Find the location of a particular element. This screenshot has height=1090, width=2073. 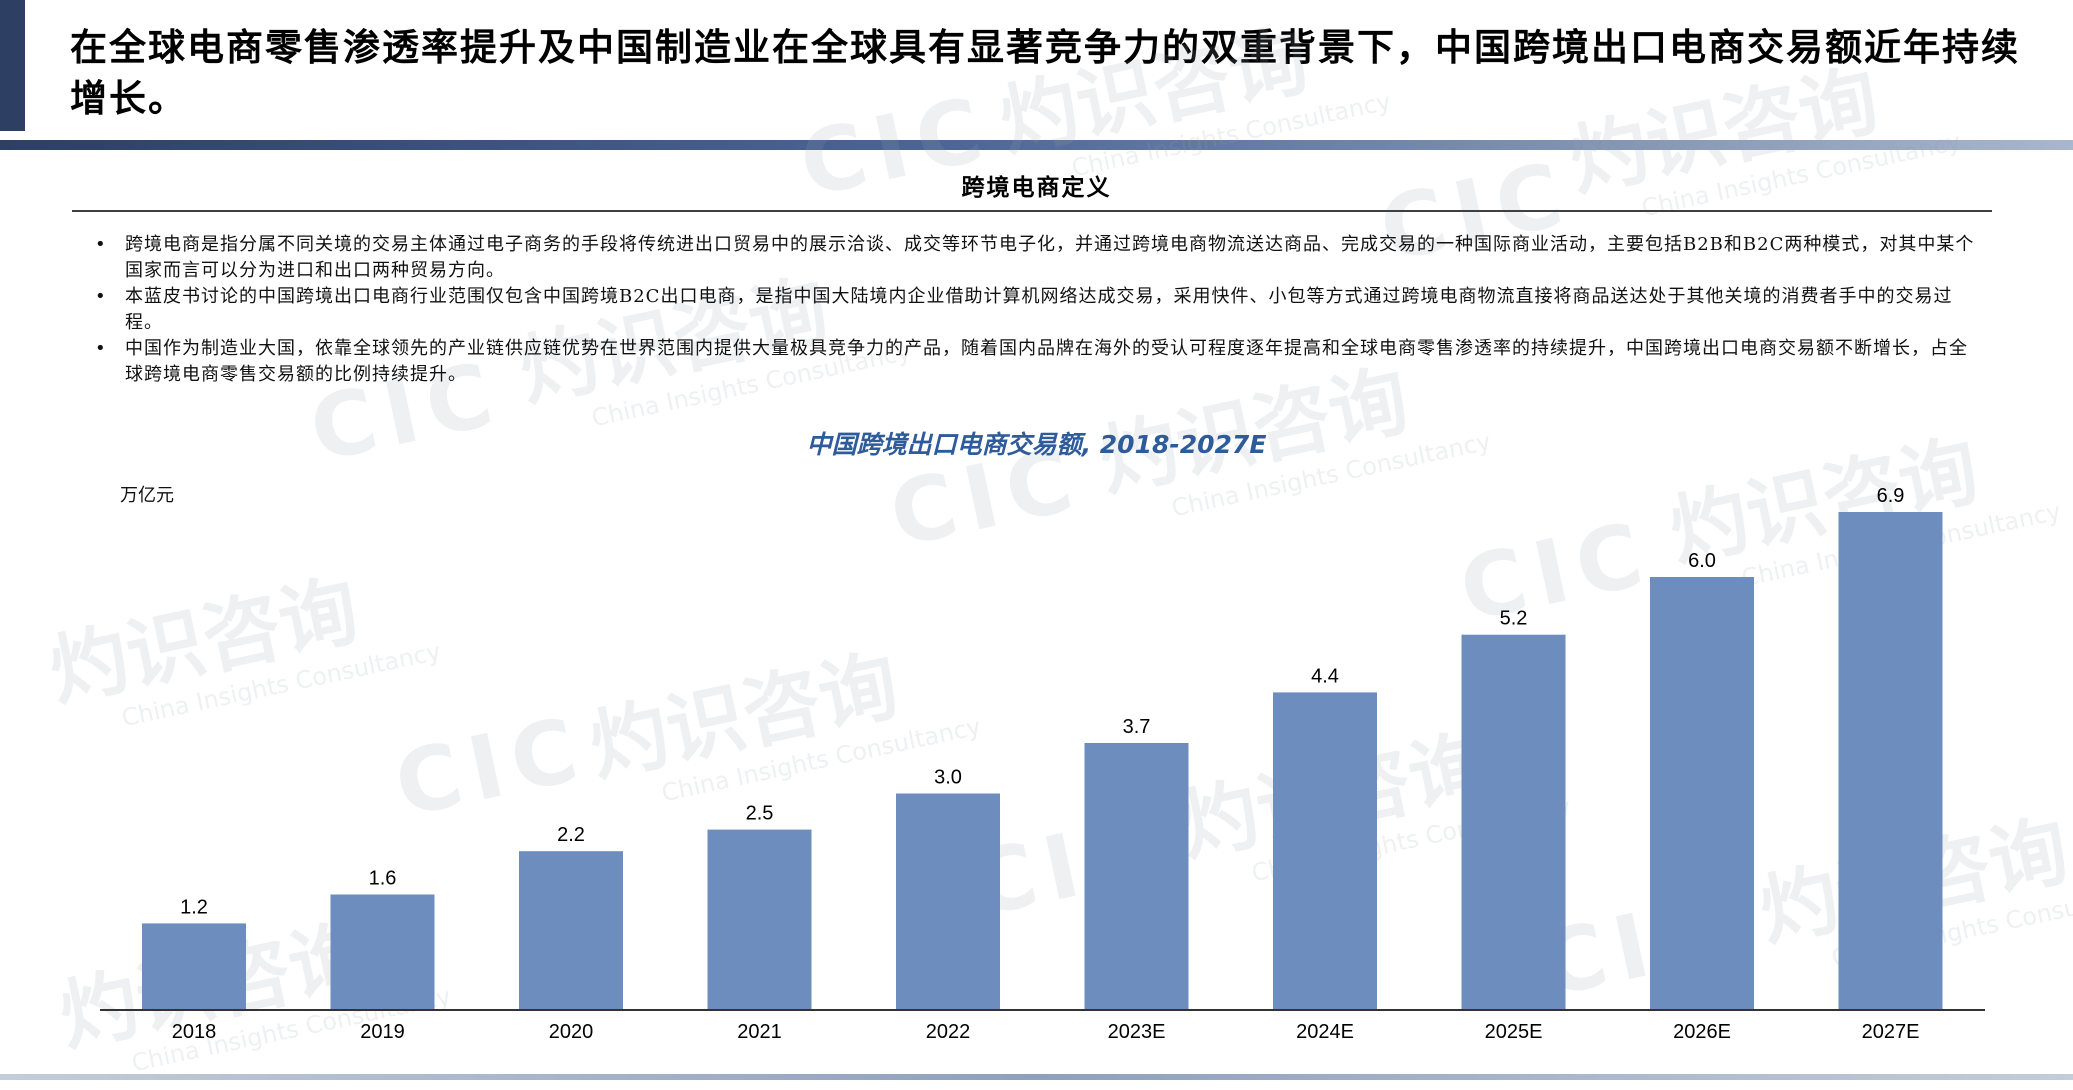

x-tick-label-2026E: 2026E is located at coordinates (1702, 1032).